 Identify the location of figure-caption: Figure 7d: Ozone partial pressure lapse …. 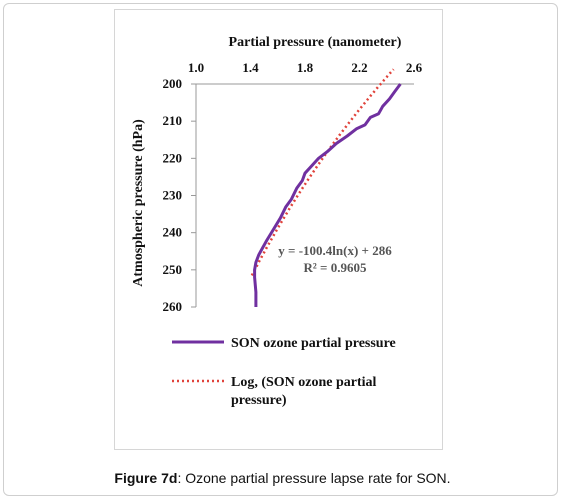
(282, 478).